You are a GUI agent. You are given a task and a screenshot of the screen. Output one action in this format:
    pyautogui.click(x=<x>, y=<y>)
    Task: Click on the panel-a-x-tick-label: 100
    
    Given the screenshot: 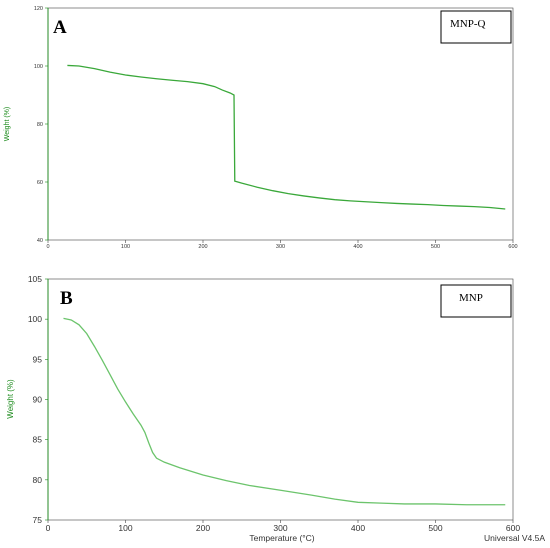 What is the action you would take?
    pyautogui.click(x=125, y=247)
    